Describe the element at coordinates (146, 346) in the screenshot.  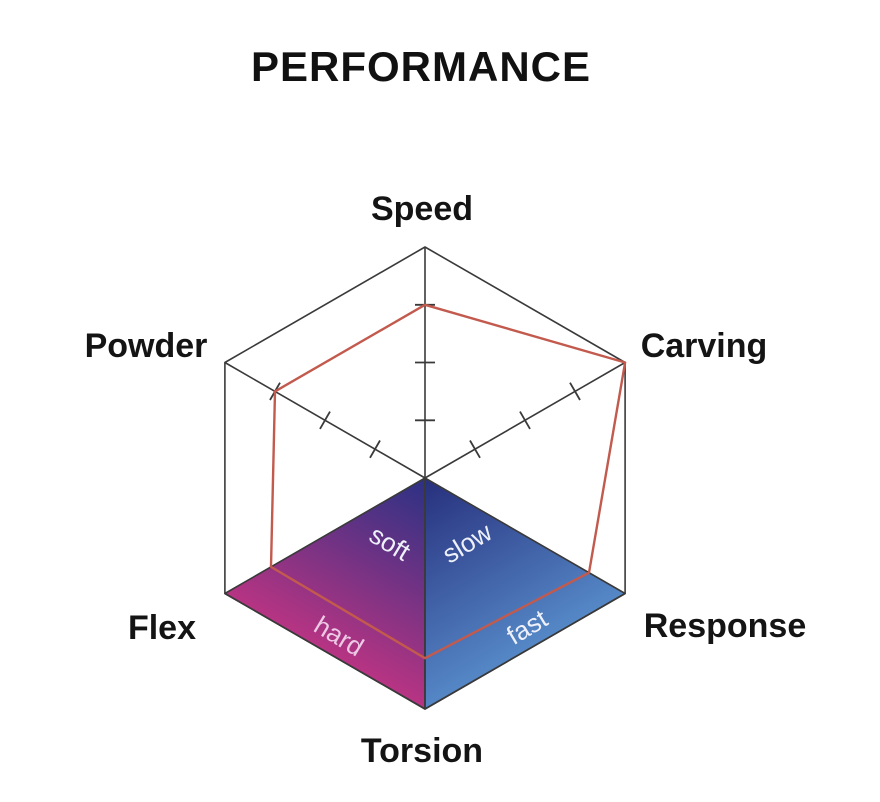
I see `axis-label-powder: Powder` at that location.